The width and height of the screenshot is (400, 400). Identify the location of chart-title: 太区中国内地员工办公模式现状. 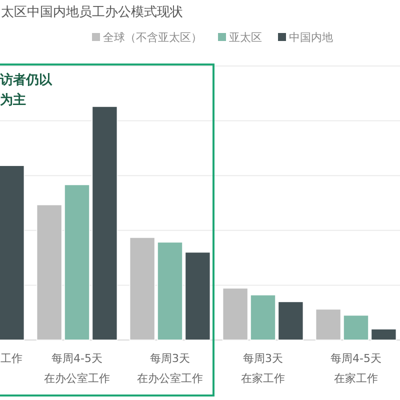
(92, 12).